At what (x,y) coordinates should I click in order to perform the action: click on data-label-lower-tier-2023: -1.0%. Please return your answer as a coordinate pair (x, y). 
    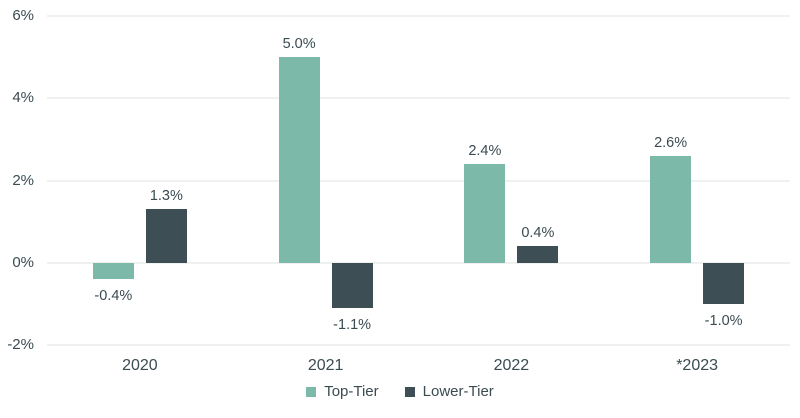
    Looking at the image, I should click on (723, 320).